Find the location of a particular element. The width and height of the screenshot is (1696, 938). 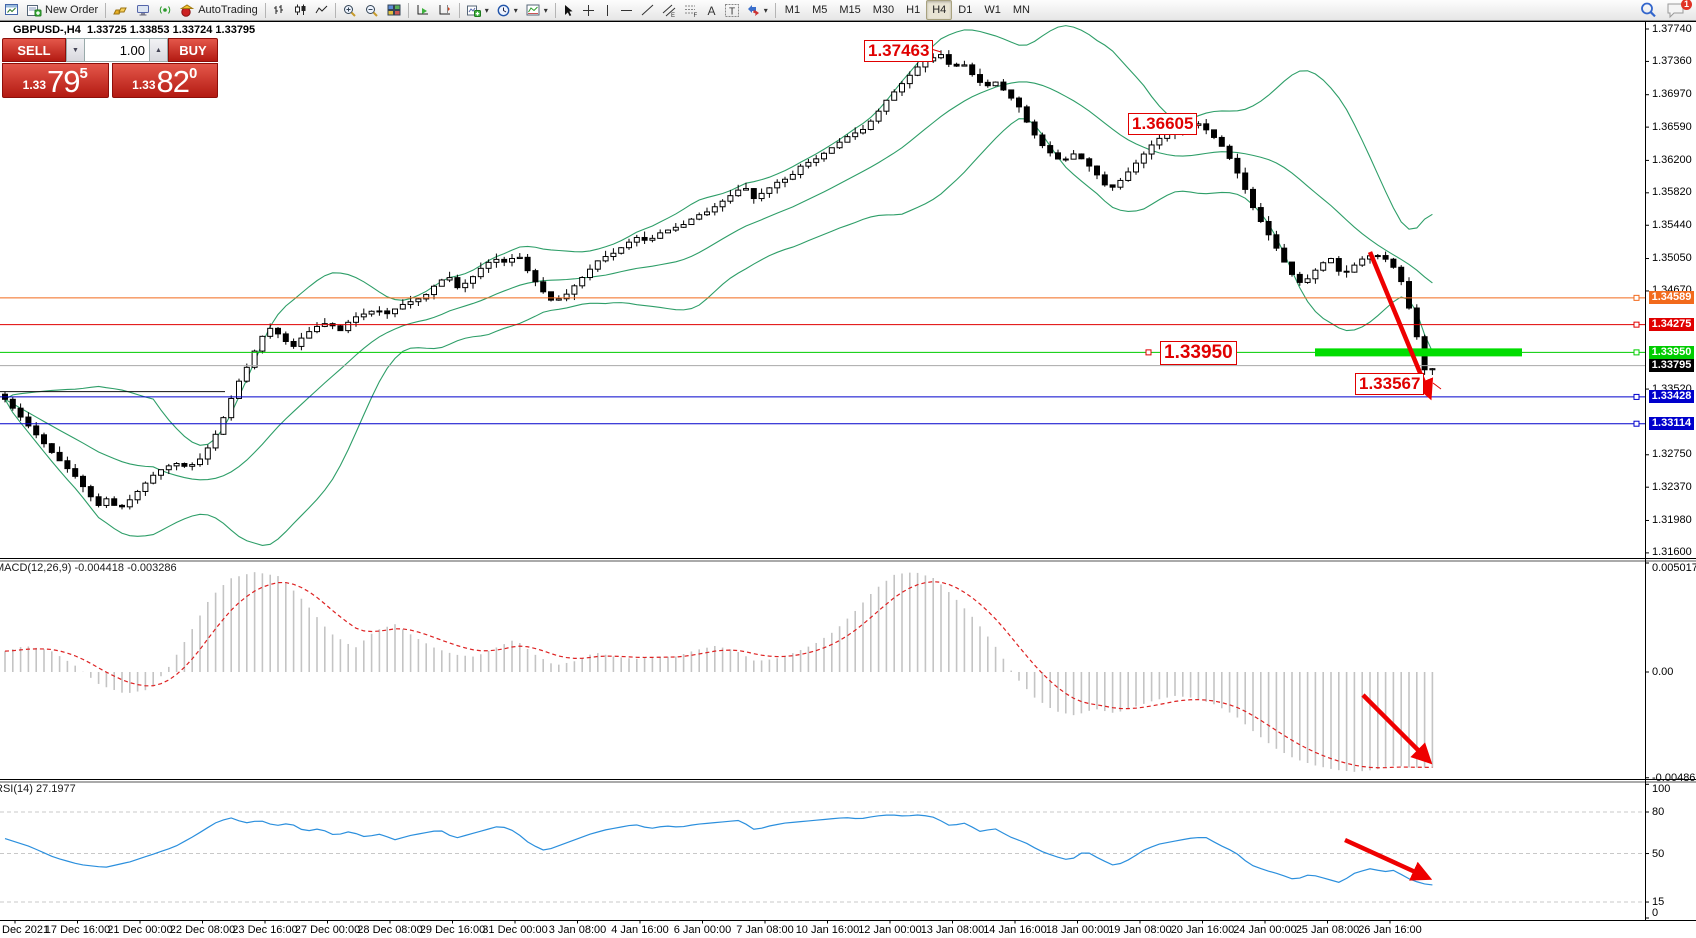

notifications-icon: 1 is located at coordinates (1677, 10).